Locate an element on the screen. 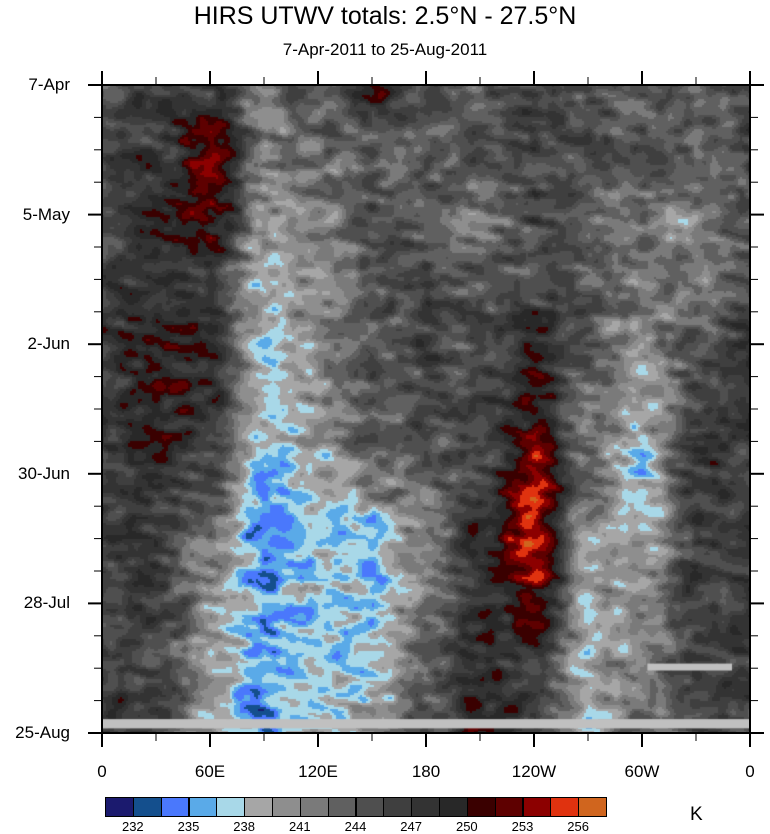  colorbar-label: 235 is located at coordinates (188, 826).